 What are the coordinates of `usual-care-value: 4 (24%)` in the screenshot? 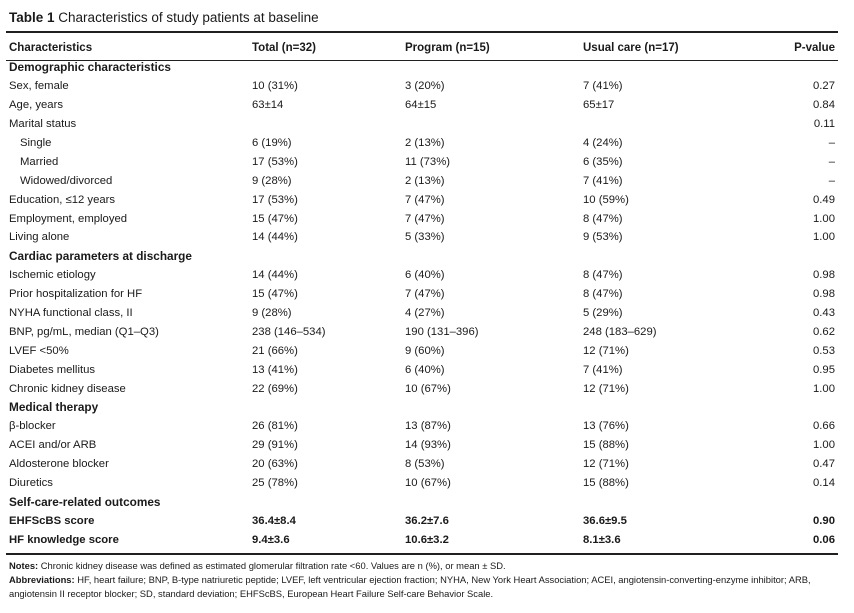 It's located at (603, 143).